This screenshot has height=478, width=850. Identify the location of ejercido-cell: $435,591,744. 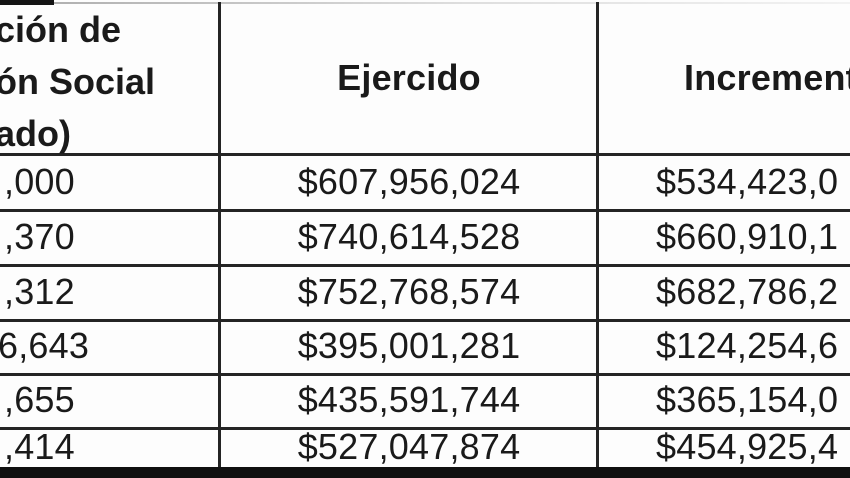
(409, 399).